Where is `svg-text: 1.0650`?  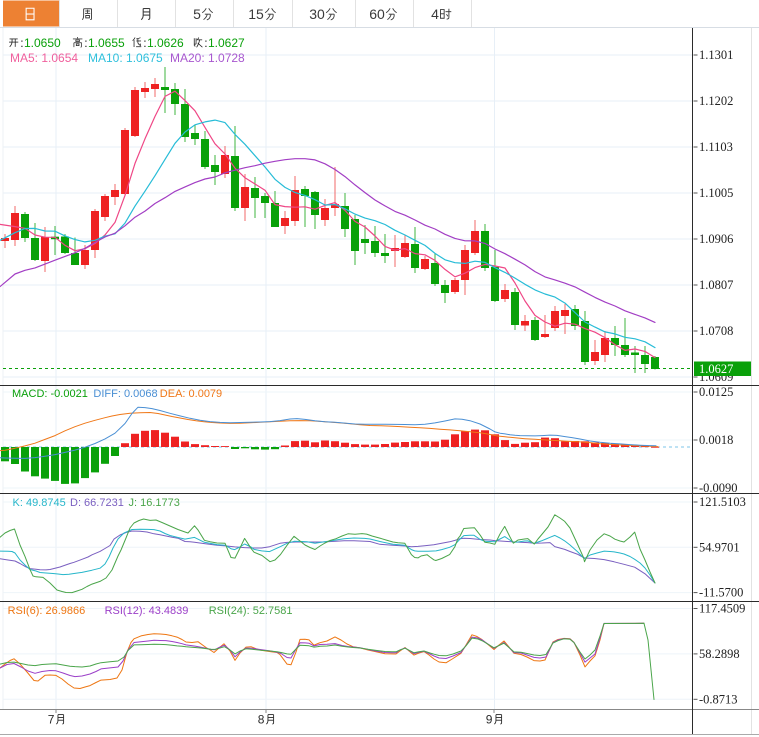
svg-text: 1.0650 is located at coordinates (42, 43).